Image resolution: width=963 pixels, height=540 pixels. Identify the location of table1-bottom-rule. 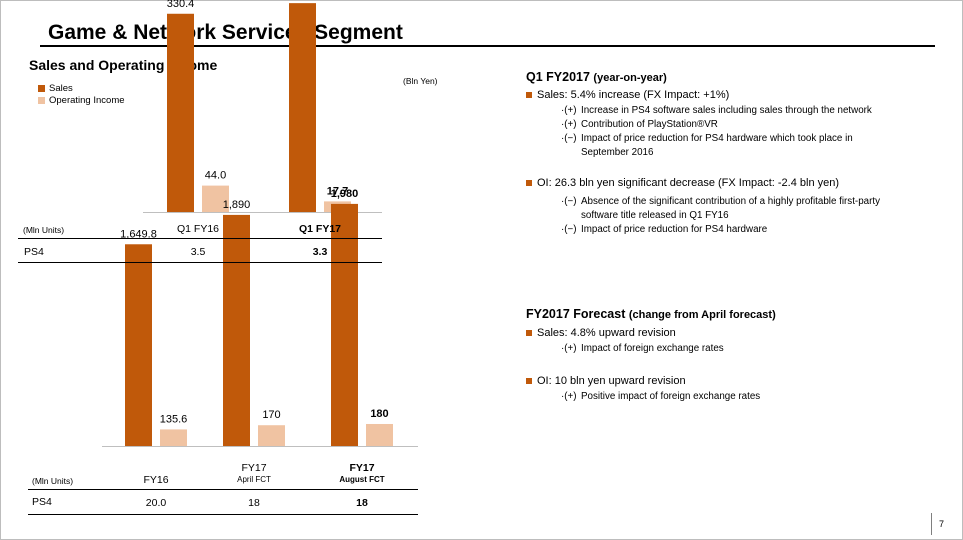
(200, 262).